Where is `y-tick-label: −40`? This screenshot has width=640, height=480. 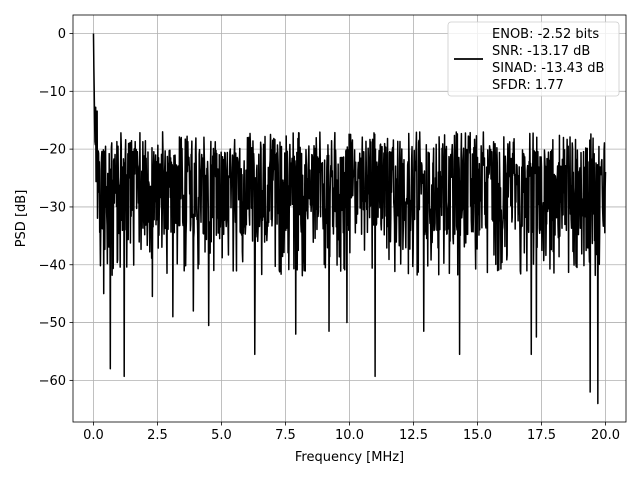 y-tick-label: −40 is located at coordinates (52, 265).